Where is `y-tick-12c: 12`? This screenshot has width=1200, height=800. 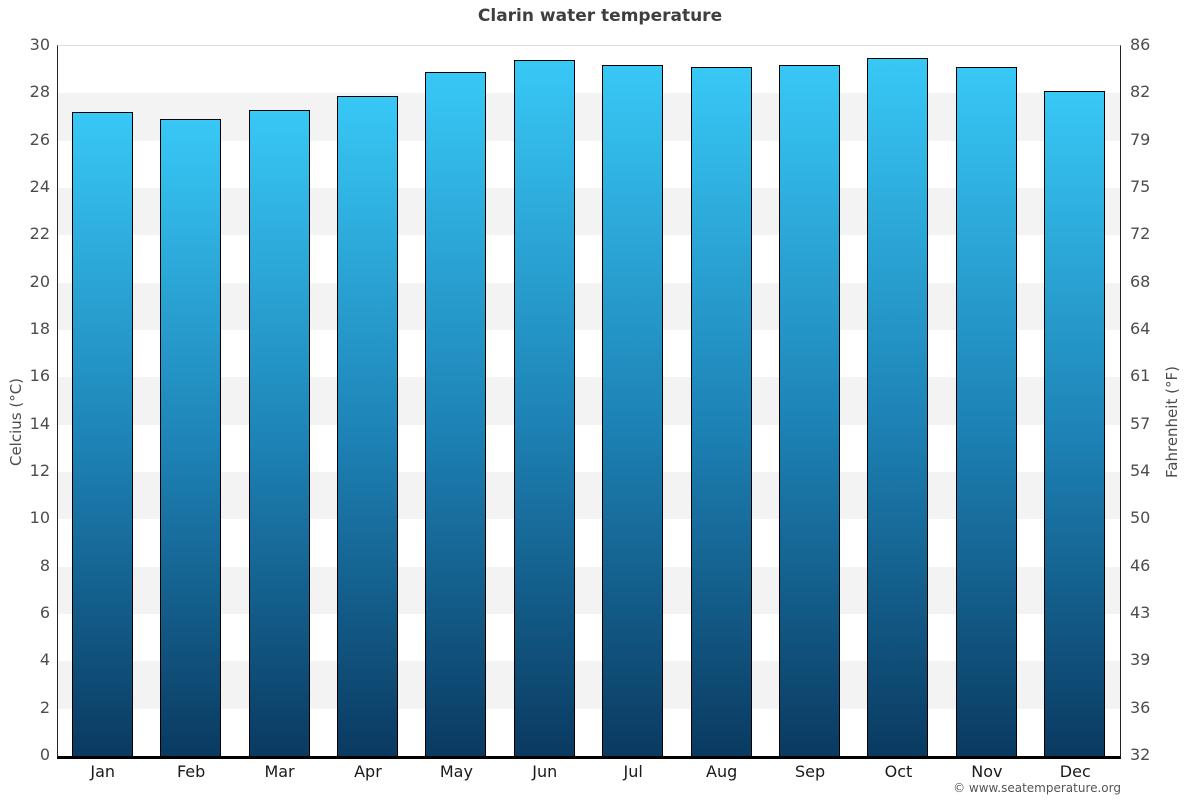
y-tick-12c: 12 is located at coordinates (39, 470).